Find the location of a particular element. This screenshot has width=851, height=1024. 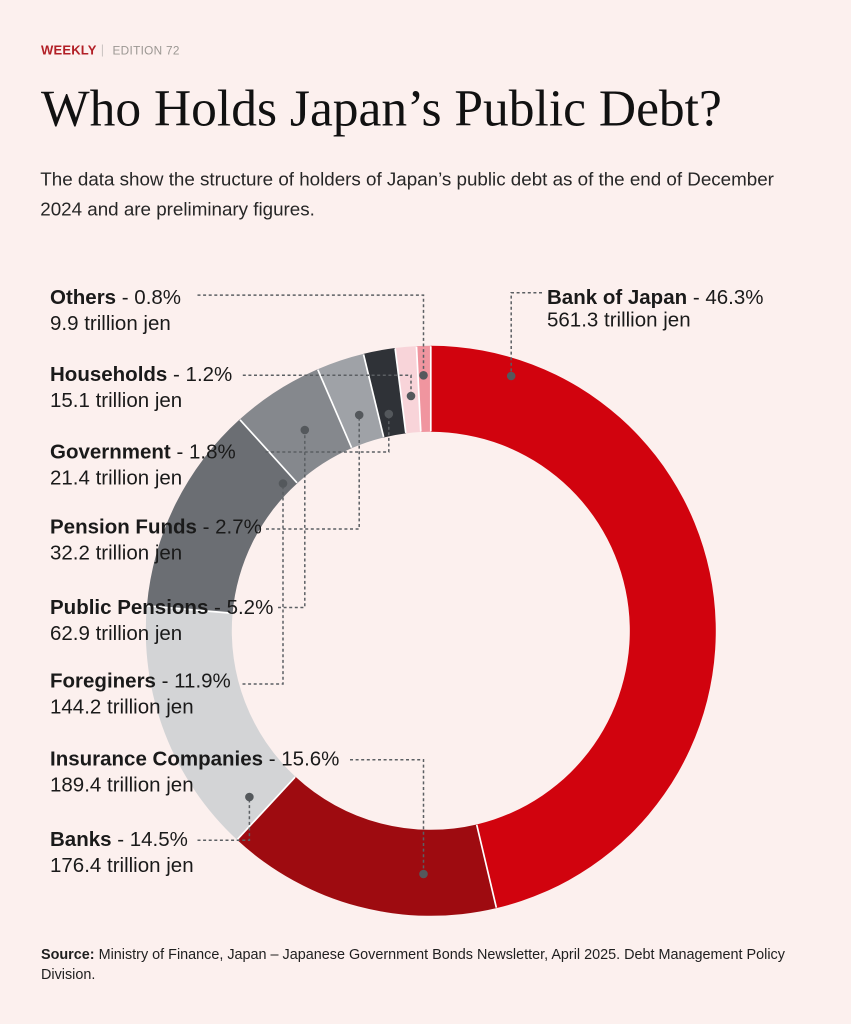

svg-text: 21.4 trillion jen is located at coordinates (116, 477).